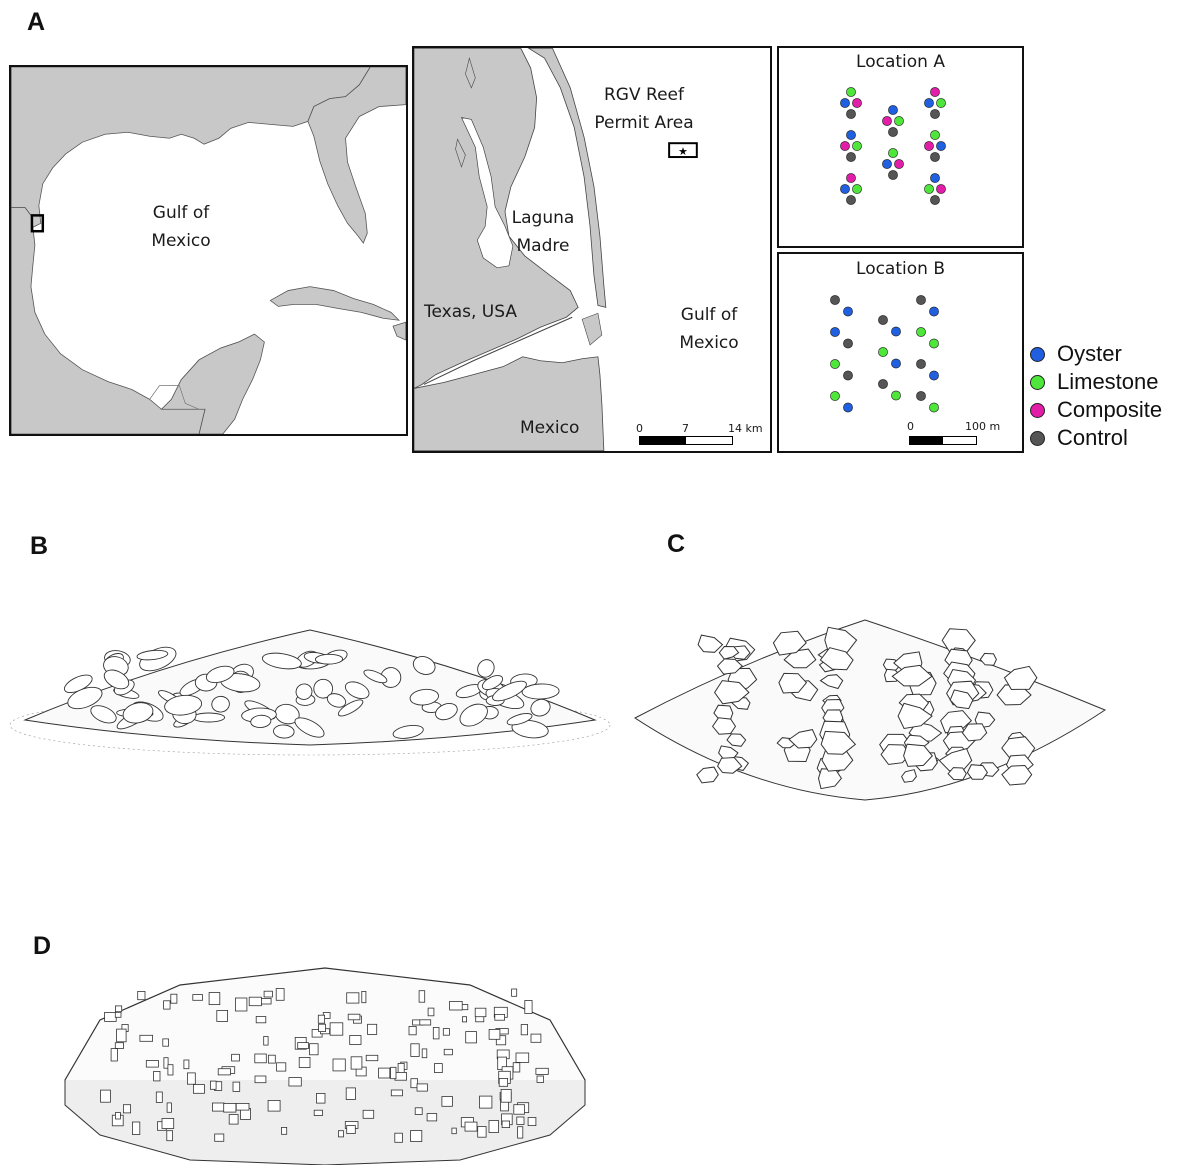 This screenshot has height=1168, width=1185. Describe the element at coordinates (676, 544) in the screenshot. I see `panel-label-c: C` at that location.